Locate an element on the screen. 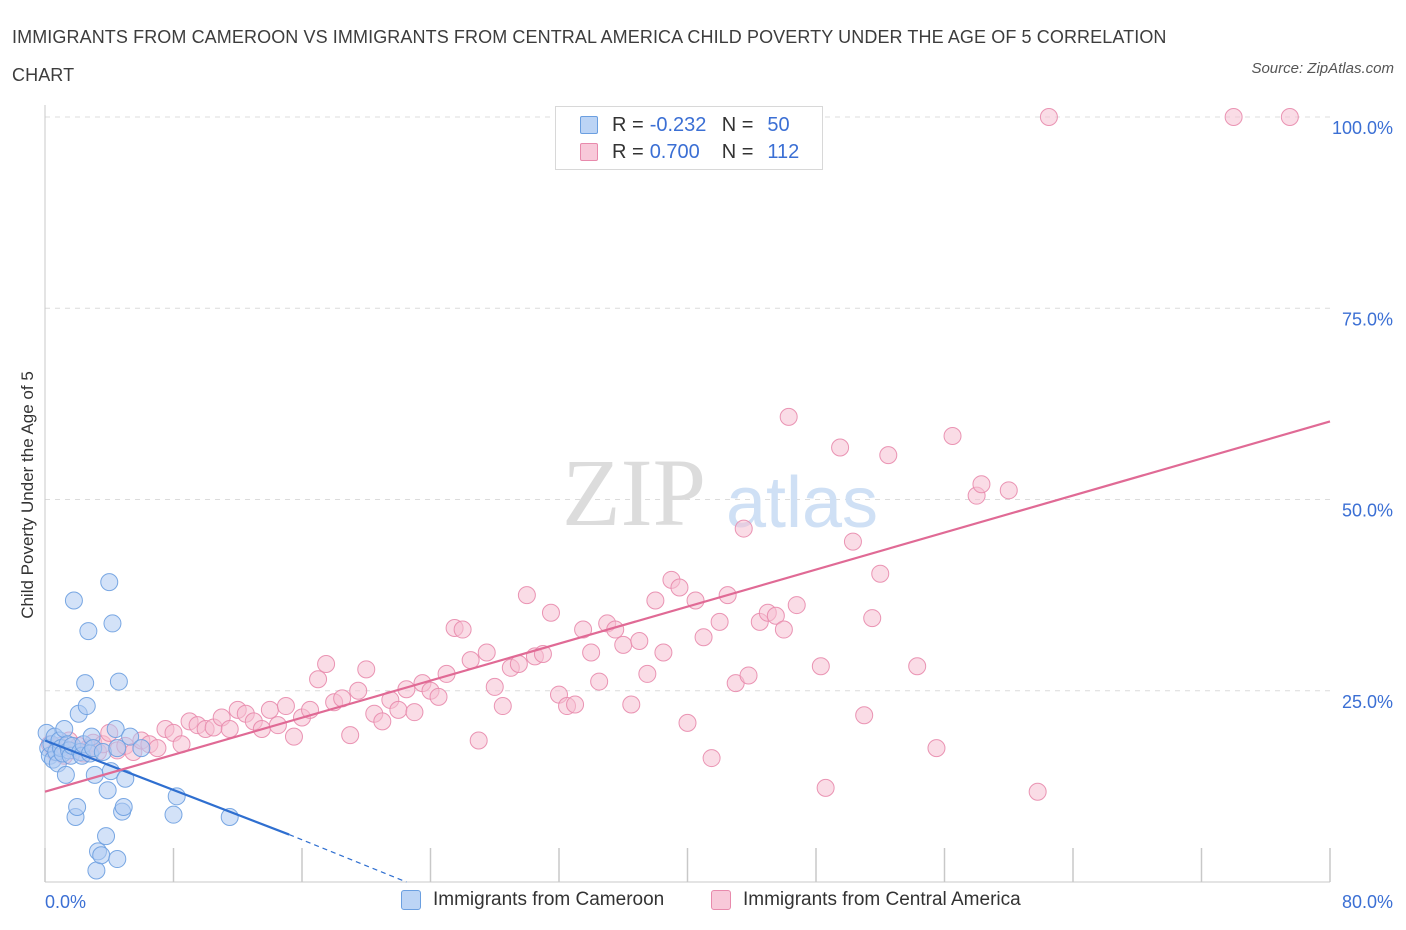 The image size is (1406, 930). x-tick-label-min: 0.0% is located at coordinates (65, 902).